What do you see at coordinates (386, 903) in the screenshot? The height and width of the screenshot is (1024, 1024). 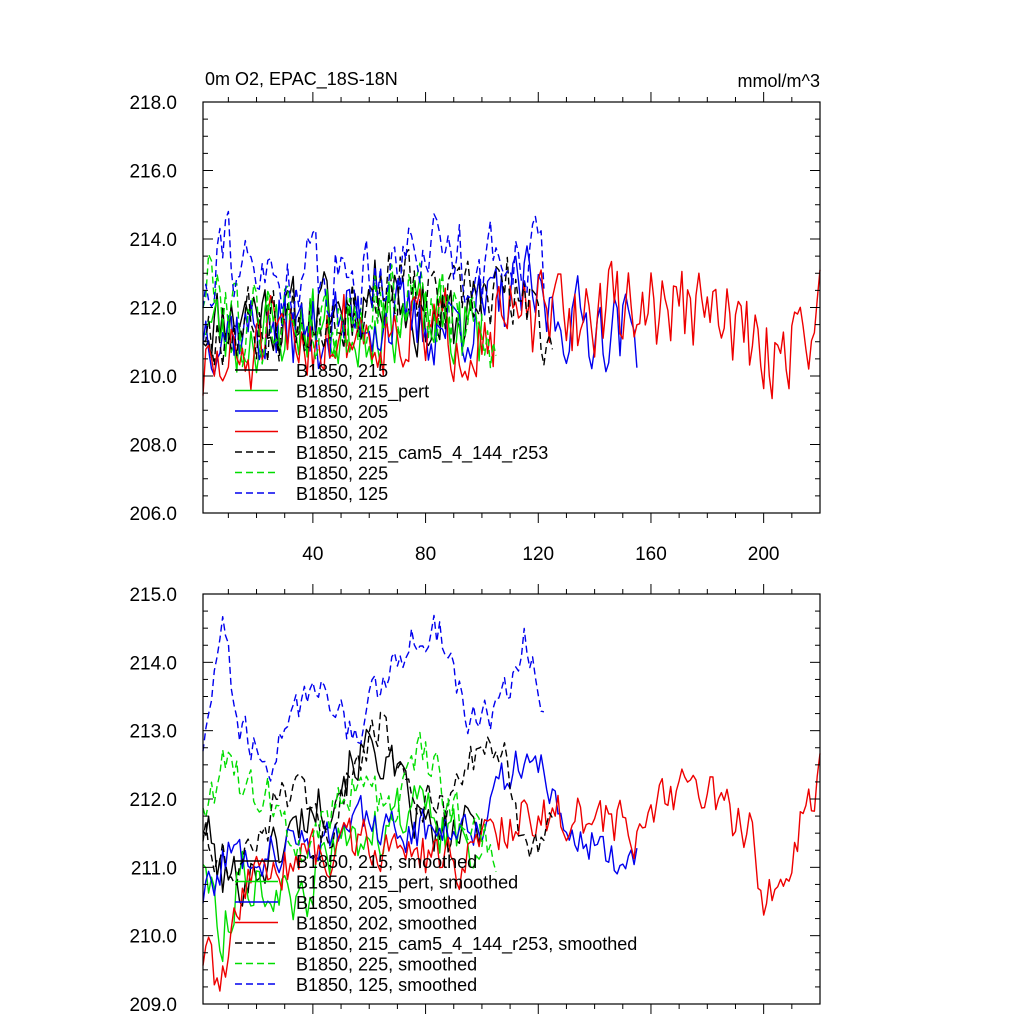 I see `legend-label: B1850, 205, smoothed` at bounding box center [386, 903].